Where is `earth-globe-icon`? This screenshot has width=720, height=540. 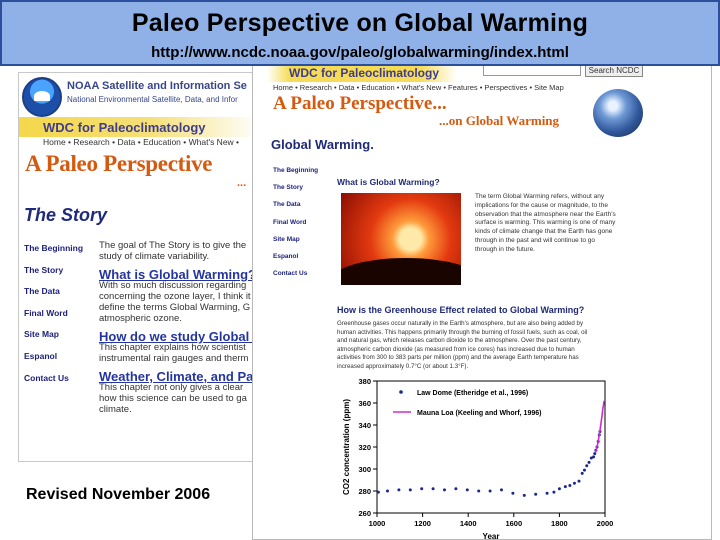
earth-globe-icon is located at coordinates (618, 113).